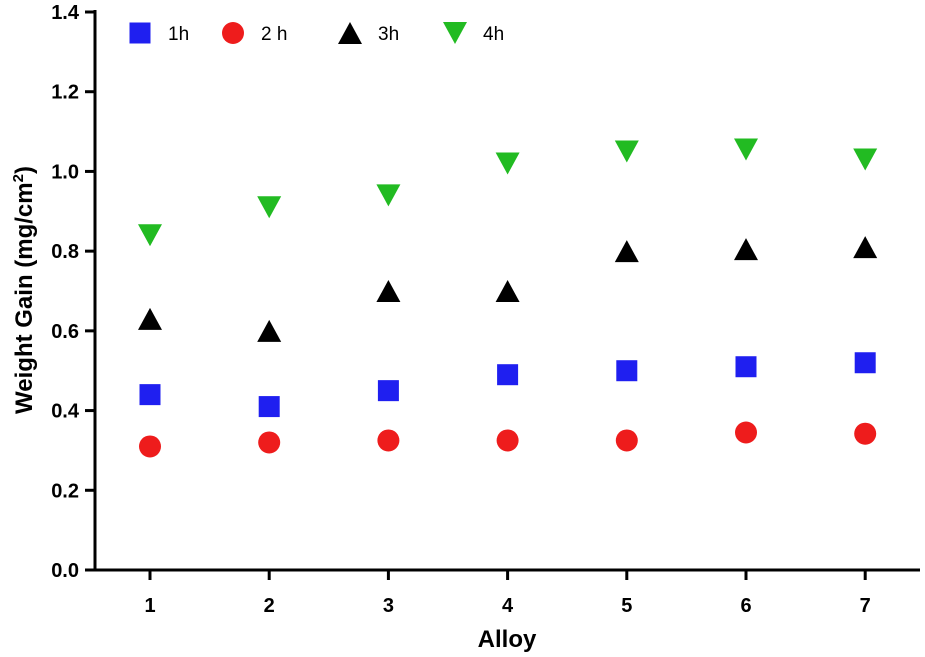  I want to click on legend-label: 2 h, so click(274, 34).